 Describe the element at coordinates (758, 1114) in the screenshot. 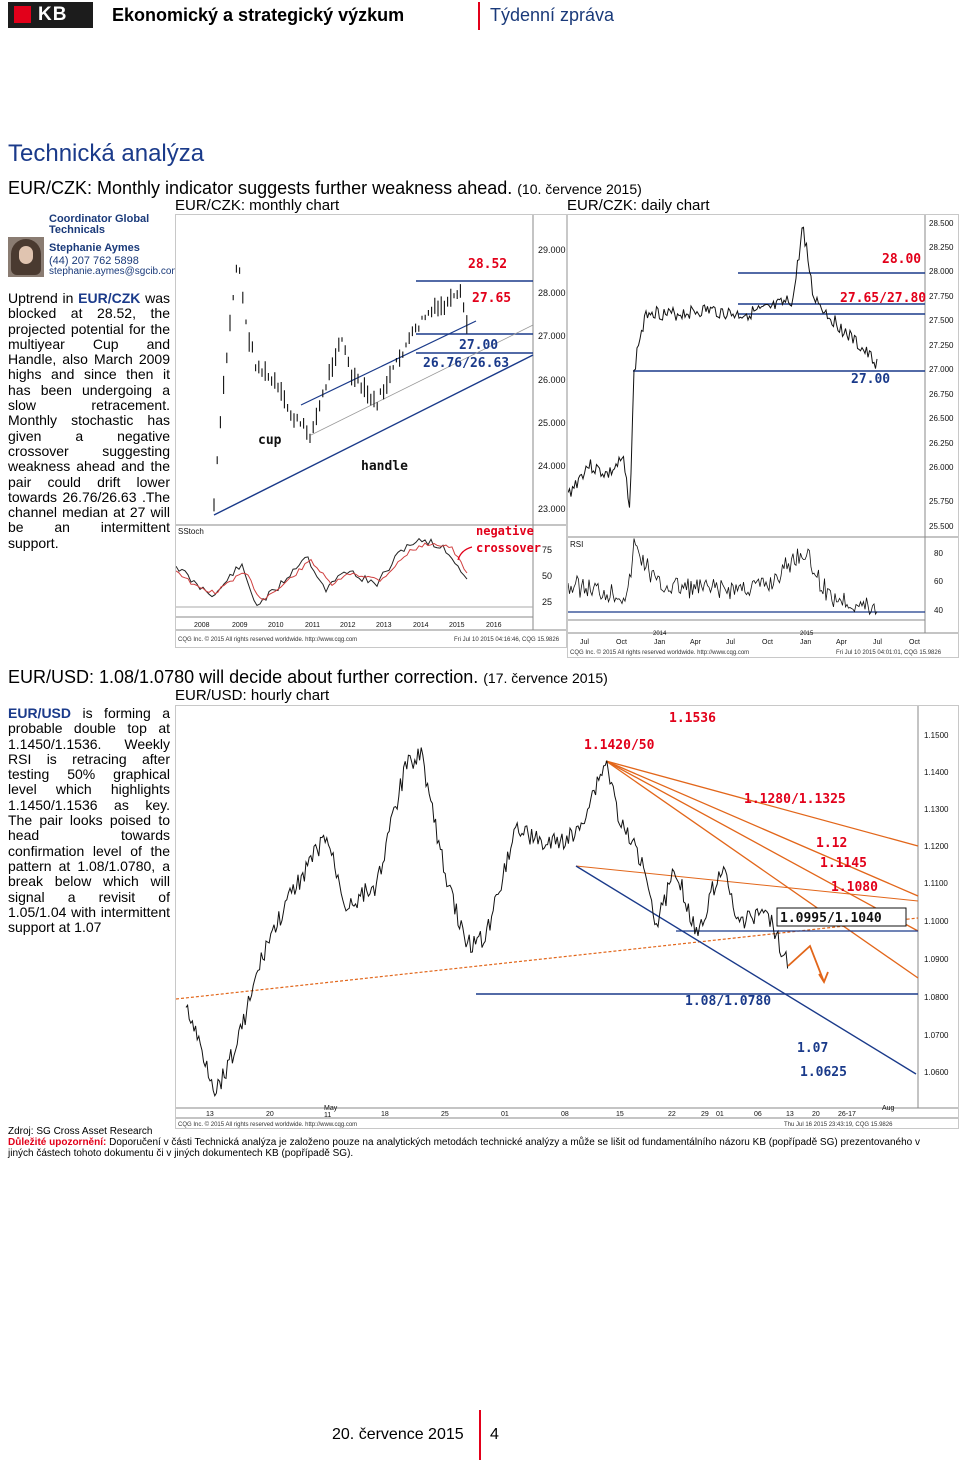

I see `svg-text: 06` at that location.